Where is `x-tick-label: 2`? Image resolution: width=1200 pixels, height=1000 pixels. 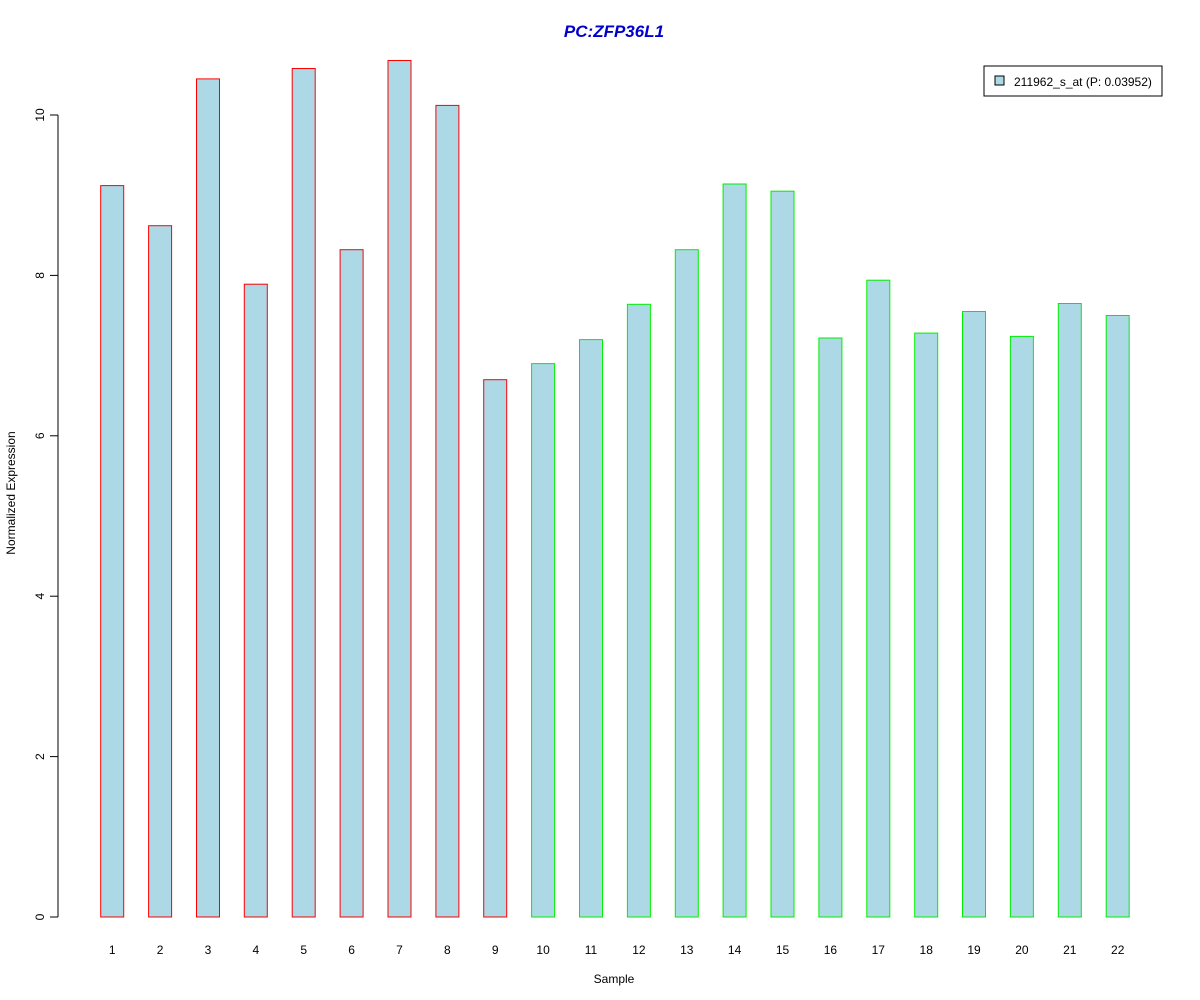
x-tick-label: 2 is located at coordinates (160, 950).